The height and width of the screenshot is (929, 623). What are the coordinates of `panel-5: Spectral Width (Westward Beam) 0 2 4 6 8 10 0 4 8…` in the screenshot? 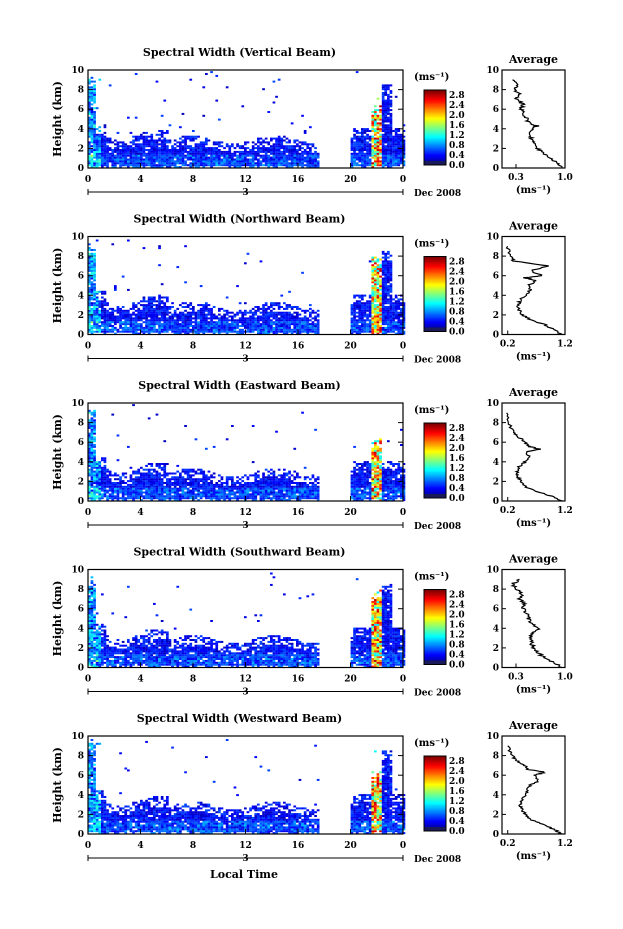 It's located at (312, 788).